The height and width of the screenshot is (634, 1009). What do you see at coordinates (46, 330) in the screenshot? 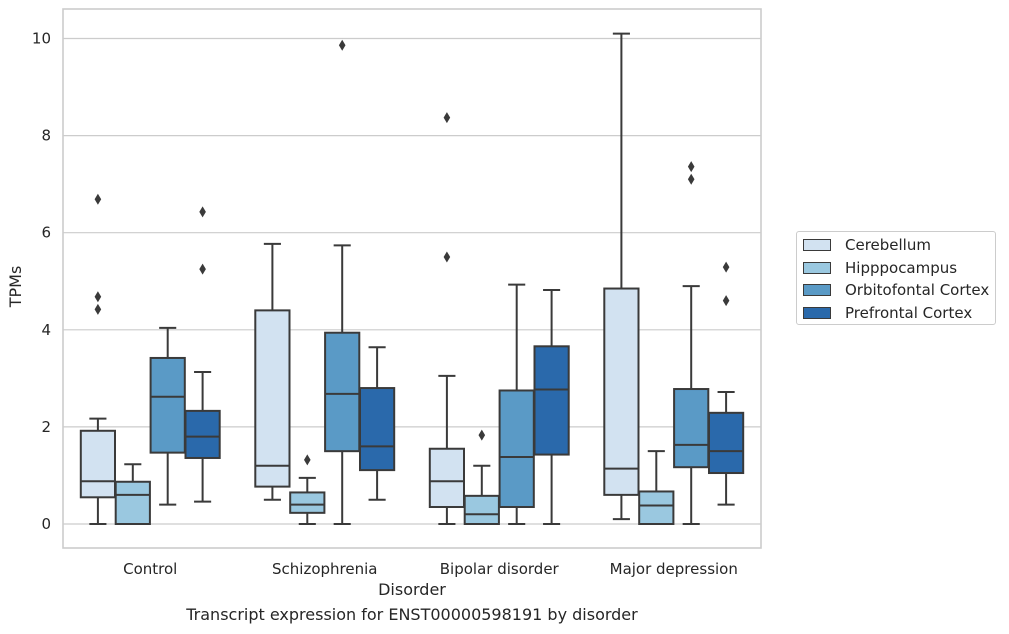
I see `y-tick-label: 4` at bounding box center [46, 330].